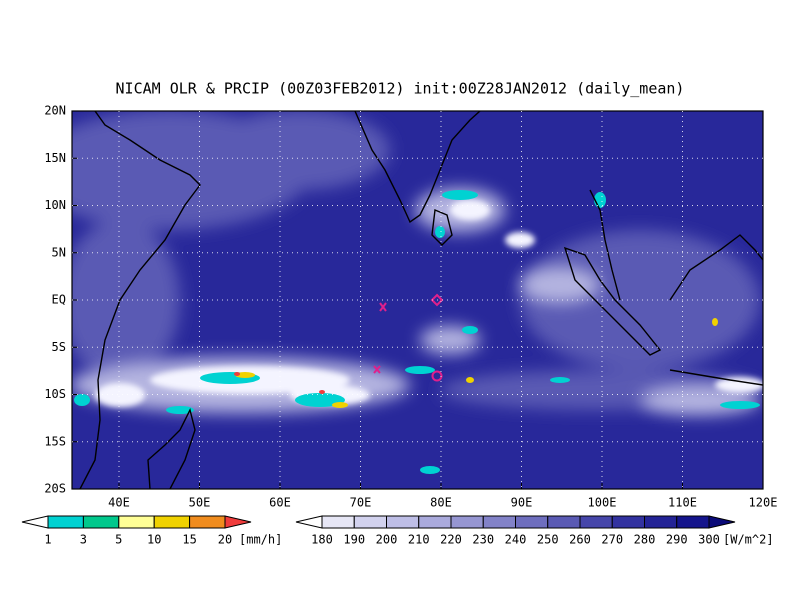 The image size is (800, 600). I want to click on colorbar-label: 10, so click(154, 540).